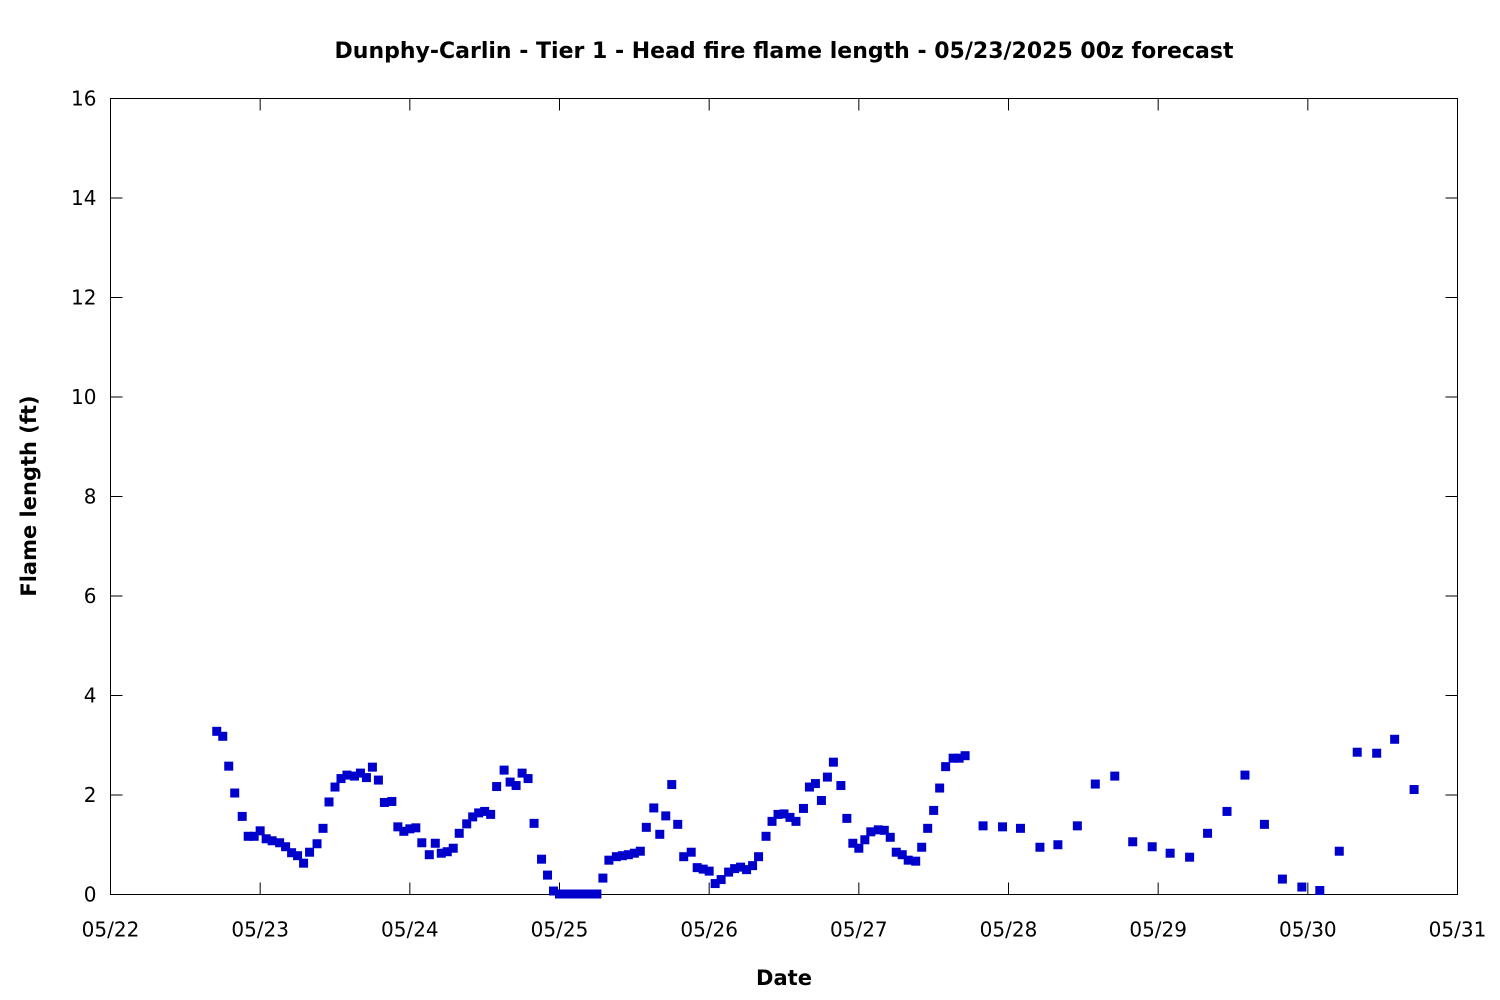 The height and width of the screenshot is (1000, 1500). What do you see at coordinates (410, 930) in the screenshot?
I see `x-tick-label: 05/24` at bounding box center [410, 930].